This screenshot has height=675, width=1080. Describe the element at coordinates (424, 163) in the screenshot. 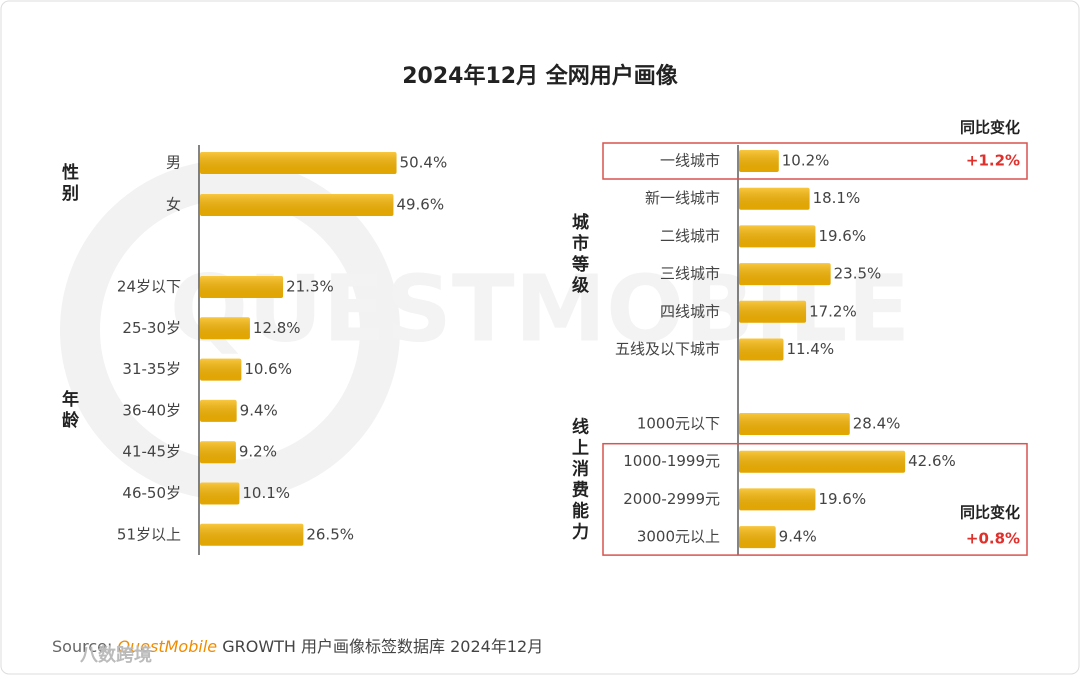

I see `value-label: 50.4%` at that location.